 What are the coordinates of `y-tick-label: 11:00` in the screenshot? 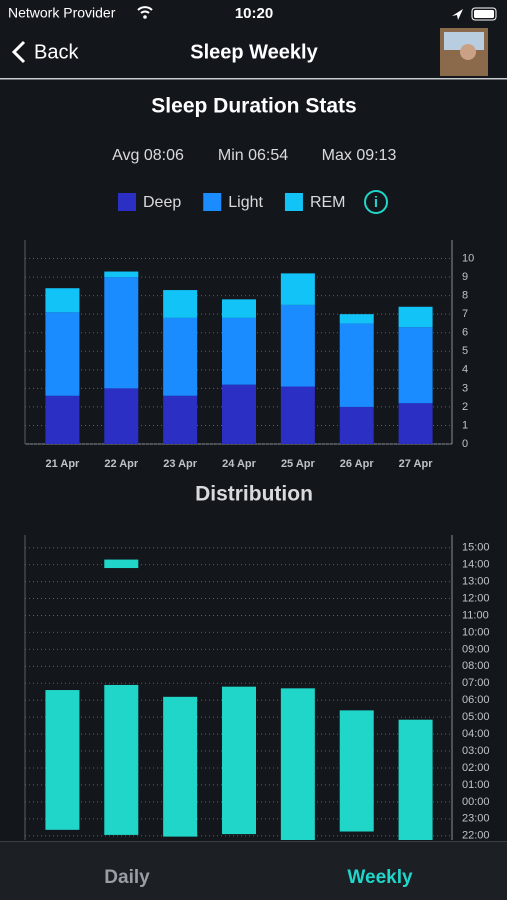 It's located at (475, 615).